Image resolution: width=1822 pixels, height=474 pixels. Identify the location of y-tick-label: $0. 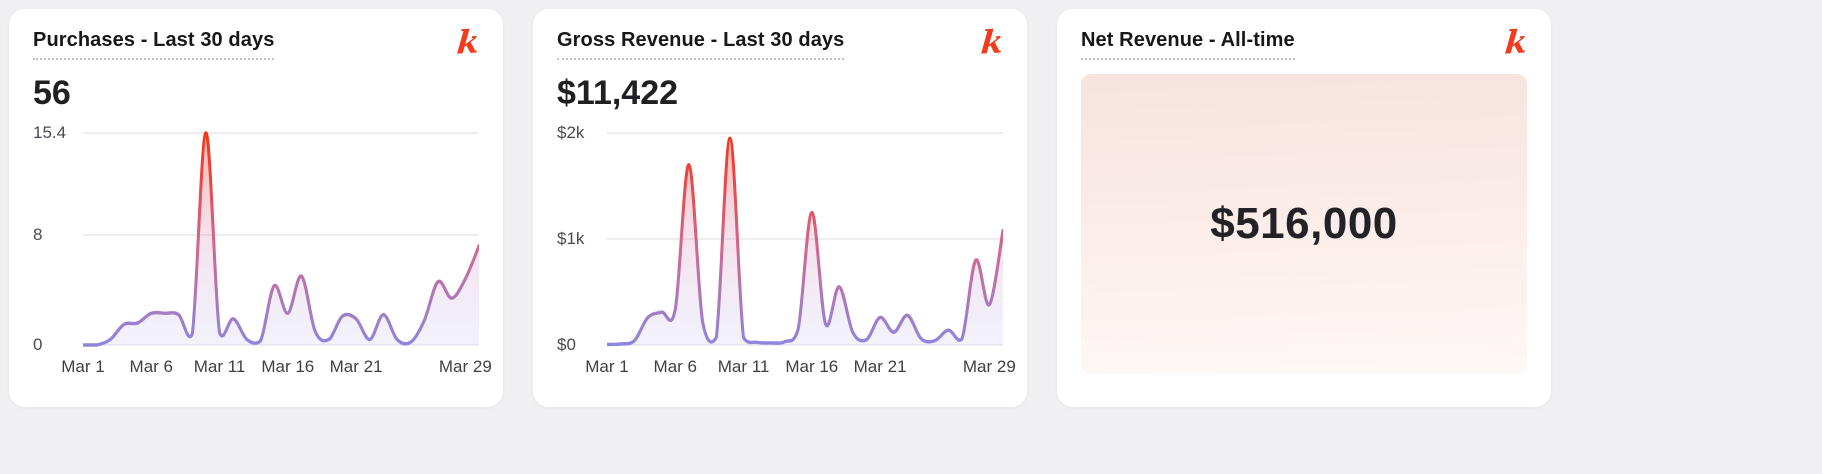
(566, 344).